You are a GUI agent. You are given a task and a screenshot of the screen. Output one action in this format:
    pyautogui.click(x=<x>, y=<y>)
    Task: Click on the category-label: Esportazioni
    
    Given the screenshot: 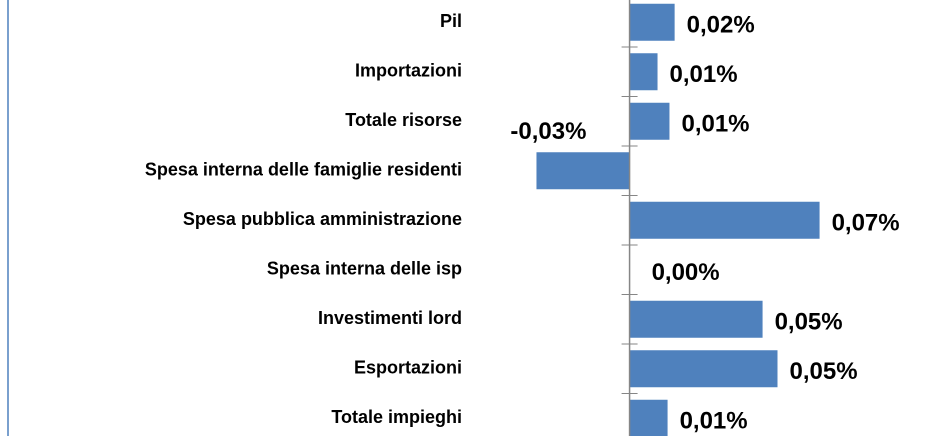 What is the action you would take?
    pyautogui.click(x=408, y=368)
    